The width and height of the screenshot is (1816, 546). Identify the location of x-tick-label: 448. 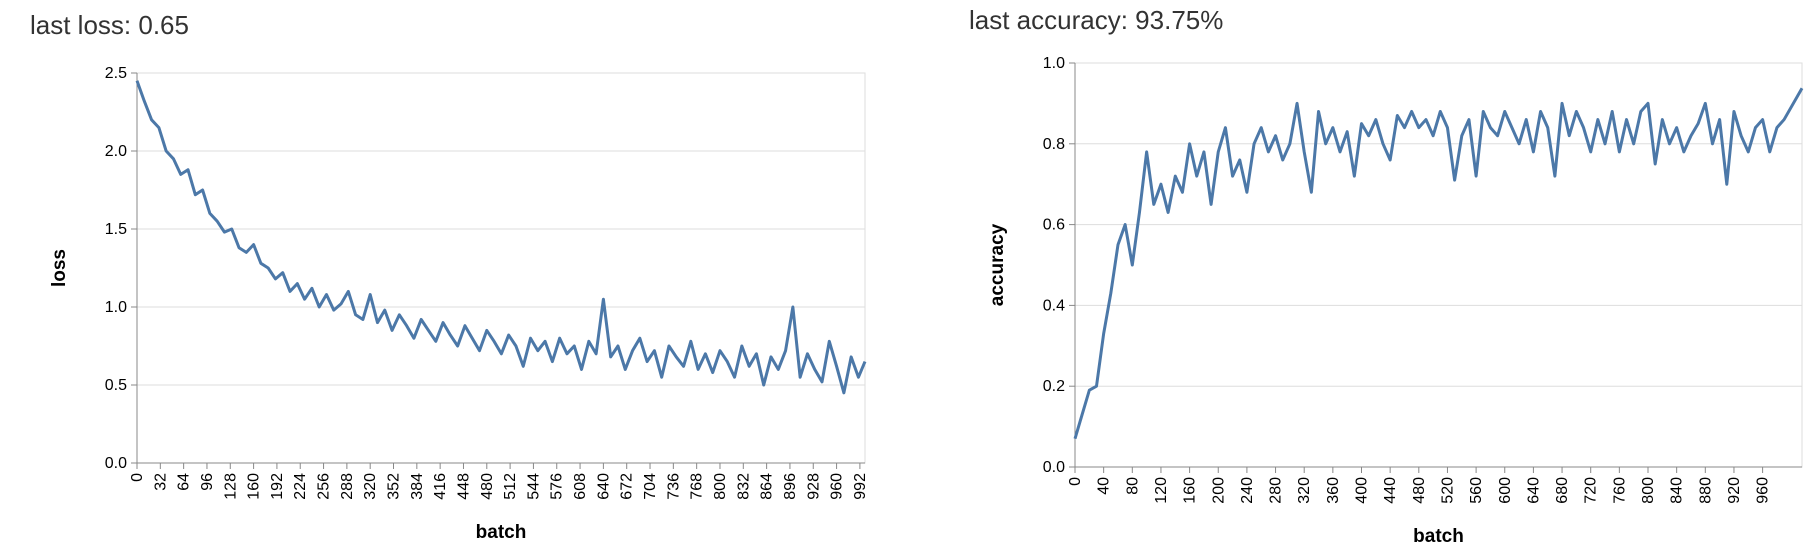
(463, 486).